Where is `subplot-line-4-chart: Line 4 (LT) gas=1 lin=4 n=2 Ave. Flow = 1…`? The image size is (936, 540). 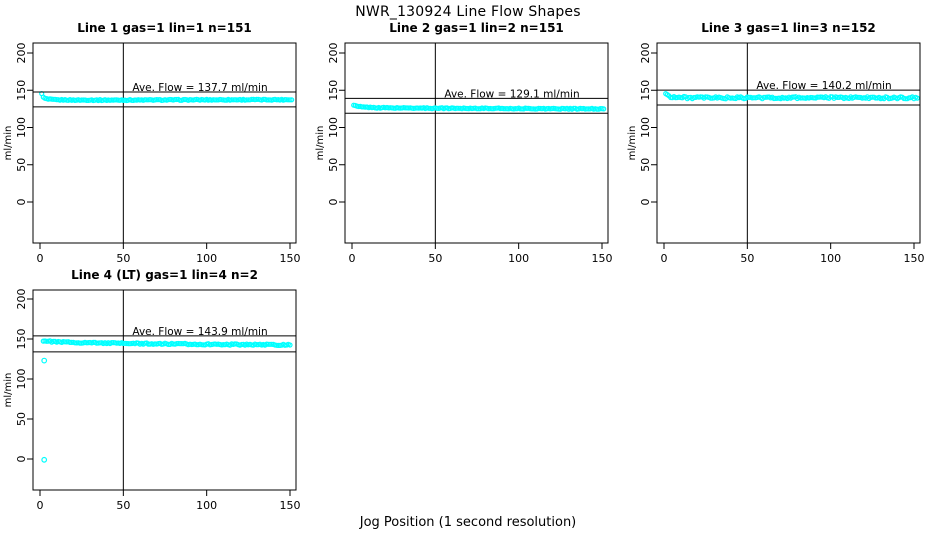 subplot-line-4-chart: Line 4 (LT) gas=1 lin=4 n=2 Ave. Flow = 1… is located at coordinates (152, 390).